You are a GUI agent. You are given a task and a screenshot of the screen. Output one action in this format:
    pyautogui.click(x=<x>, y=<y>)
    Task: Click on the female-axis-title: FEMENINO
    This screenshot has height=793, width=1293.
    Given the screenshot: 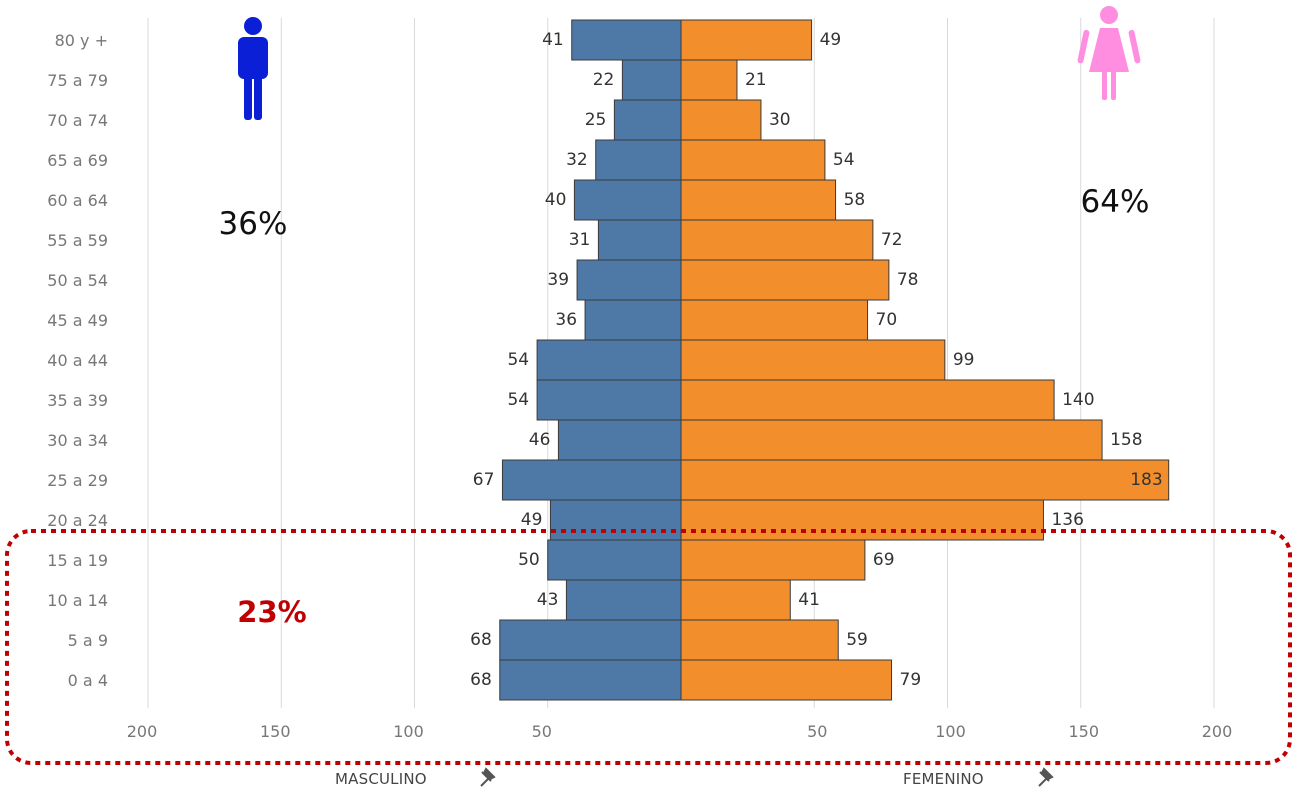 What is the action you would take?
    pyautogui.click(x=943, y=779)
    